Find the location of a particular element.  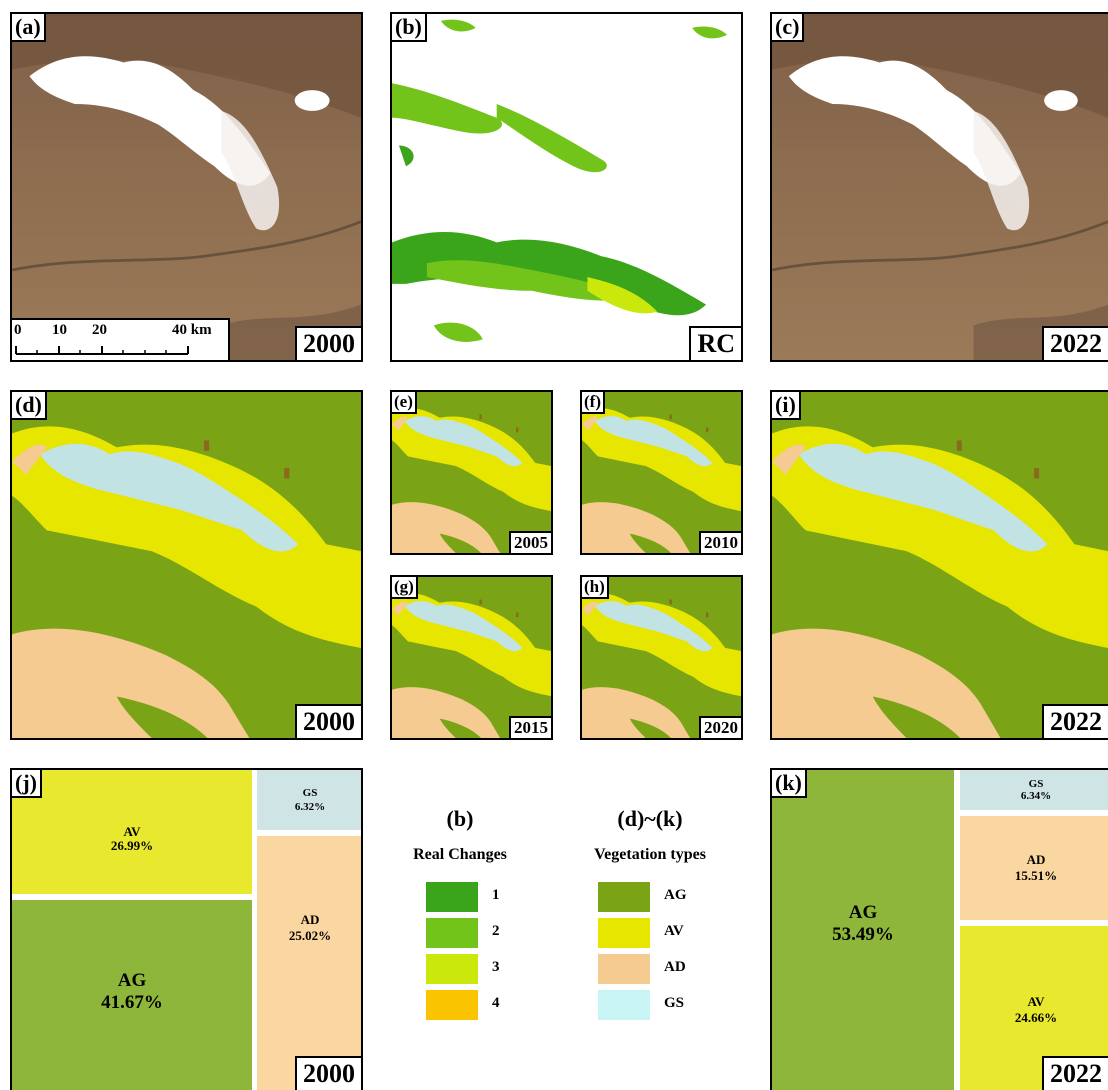

vegetation-map-2022: (i) 2022 is located at coordinates (939, 565).